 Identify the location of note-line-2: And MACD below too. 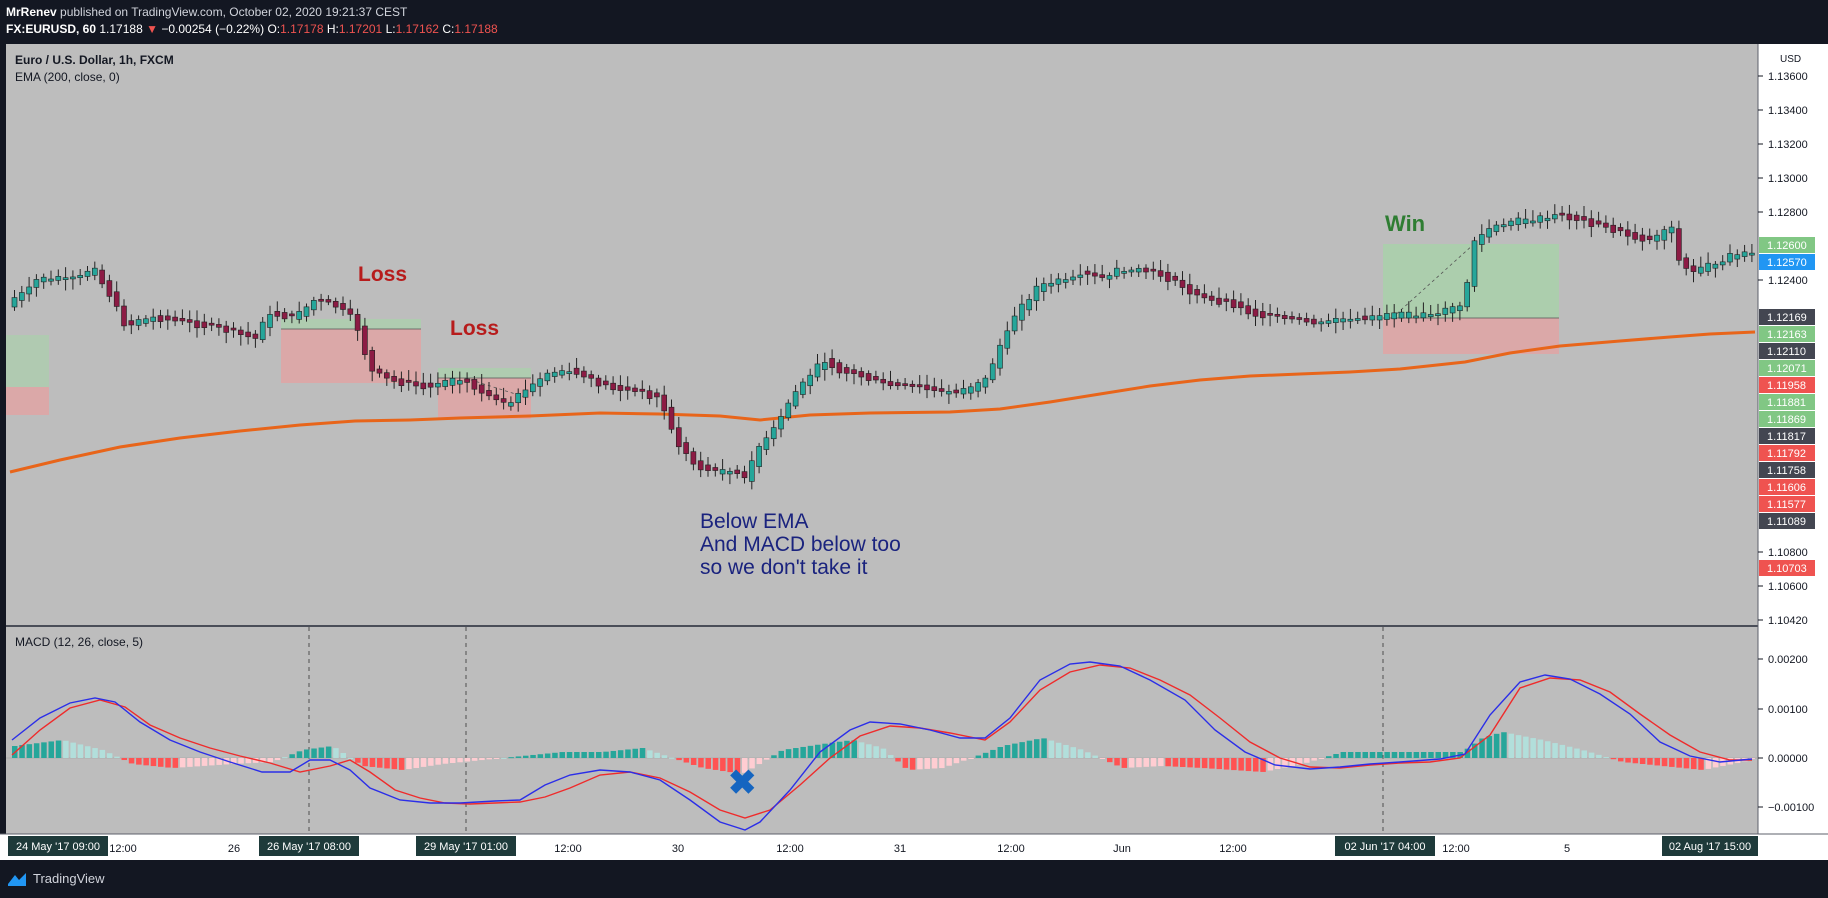
(800, 544).